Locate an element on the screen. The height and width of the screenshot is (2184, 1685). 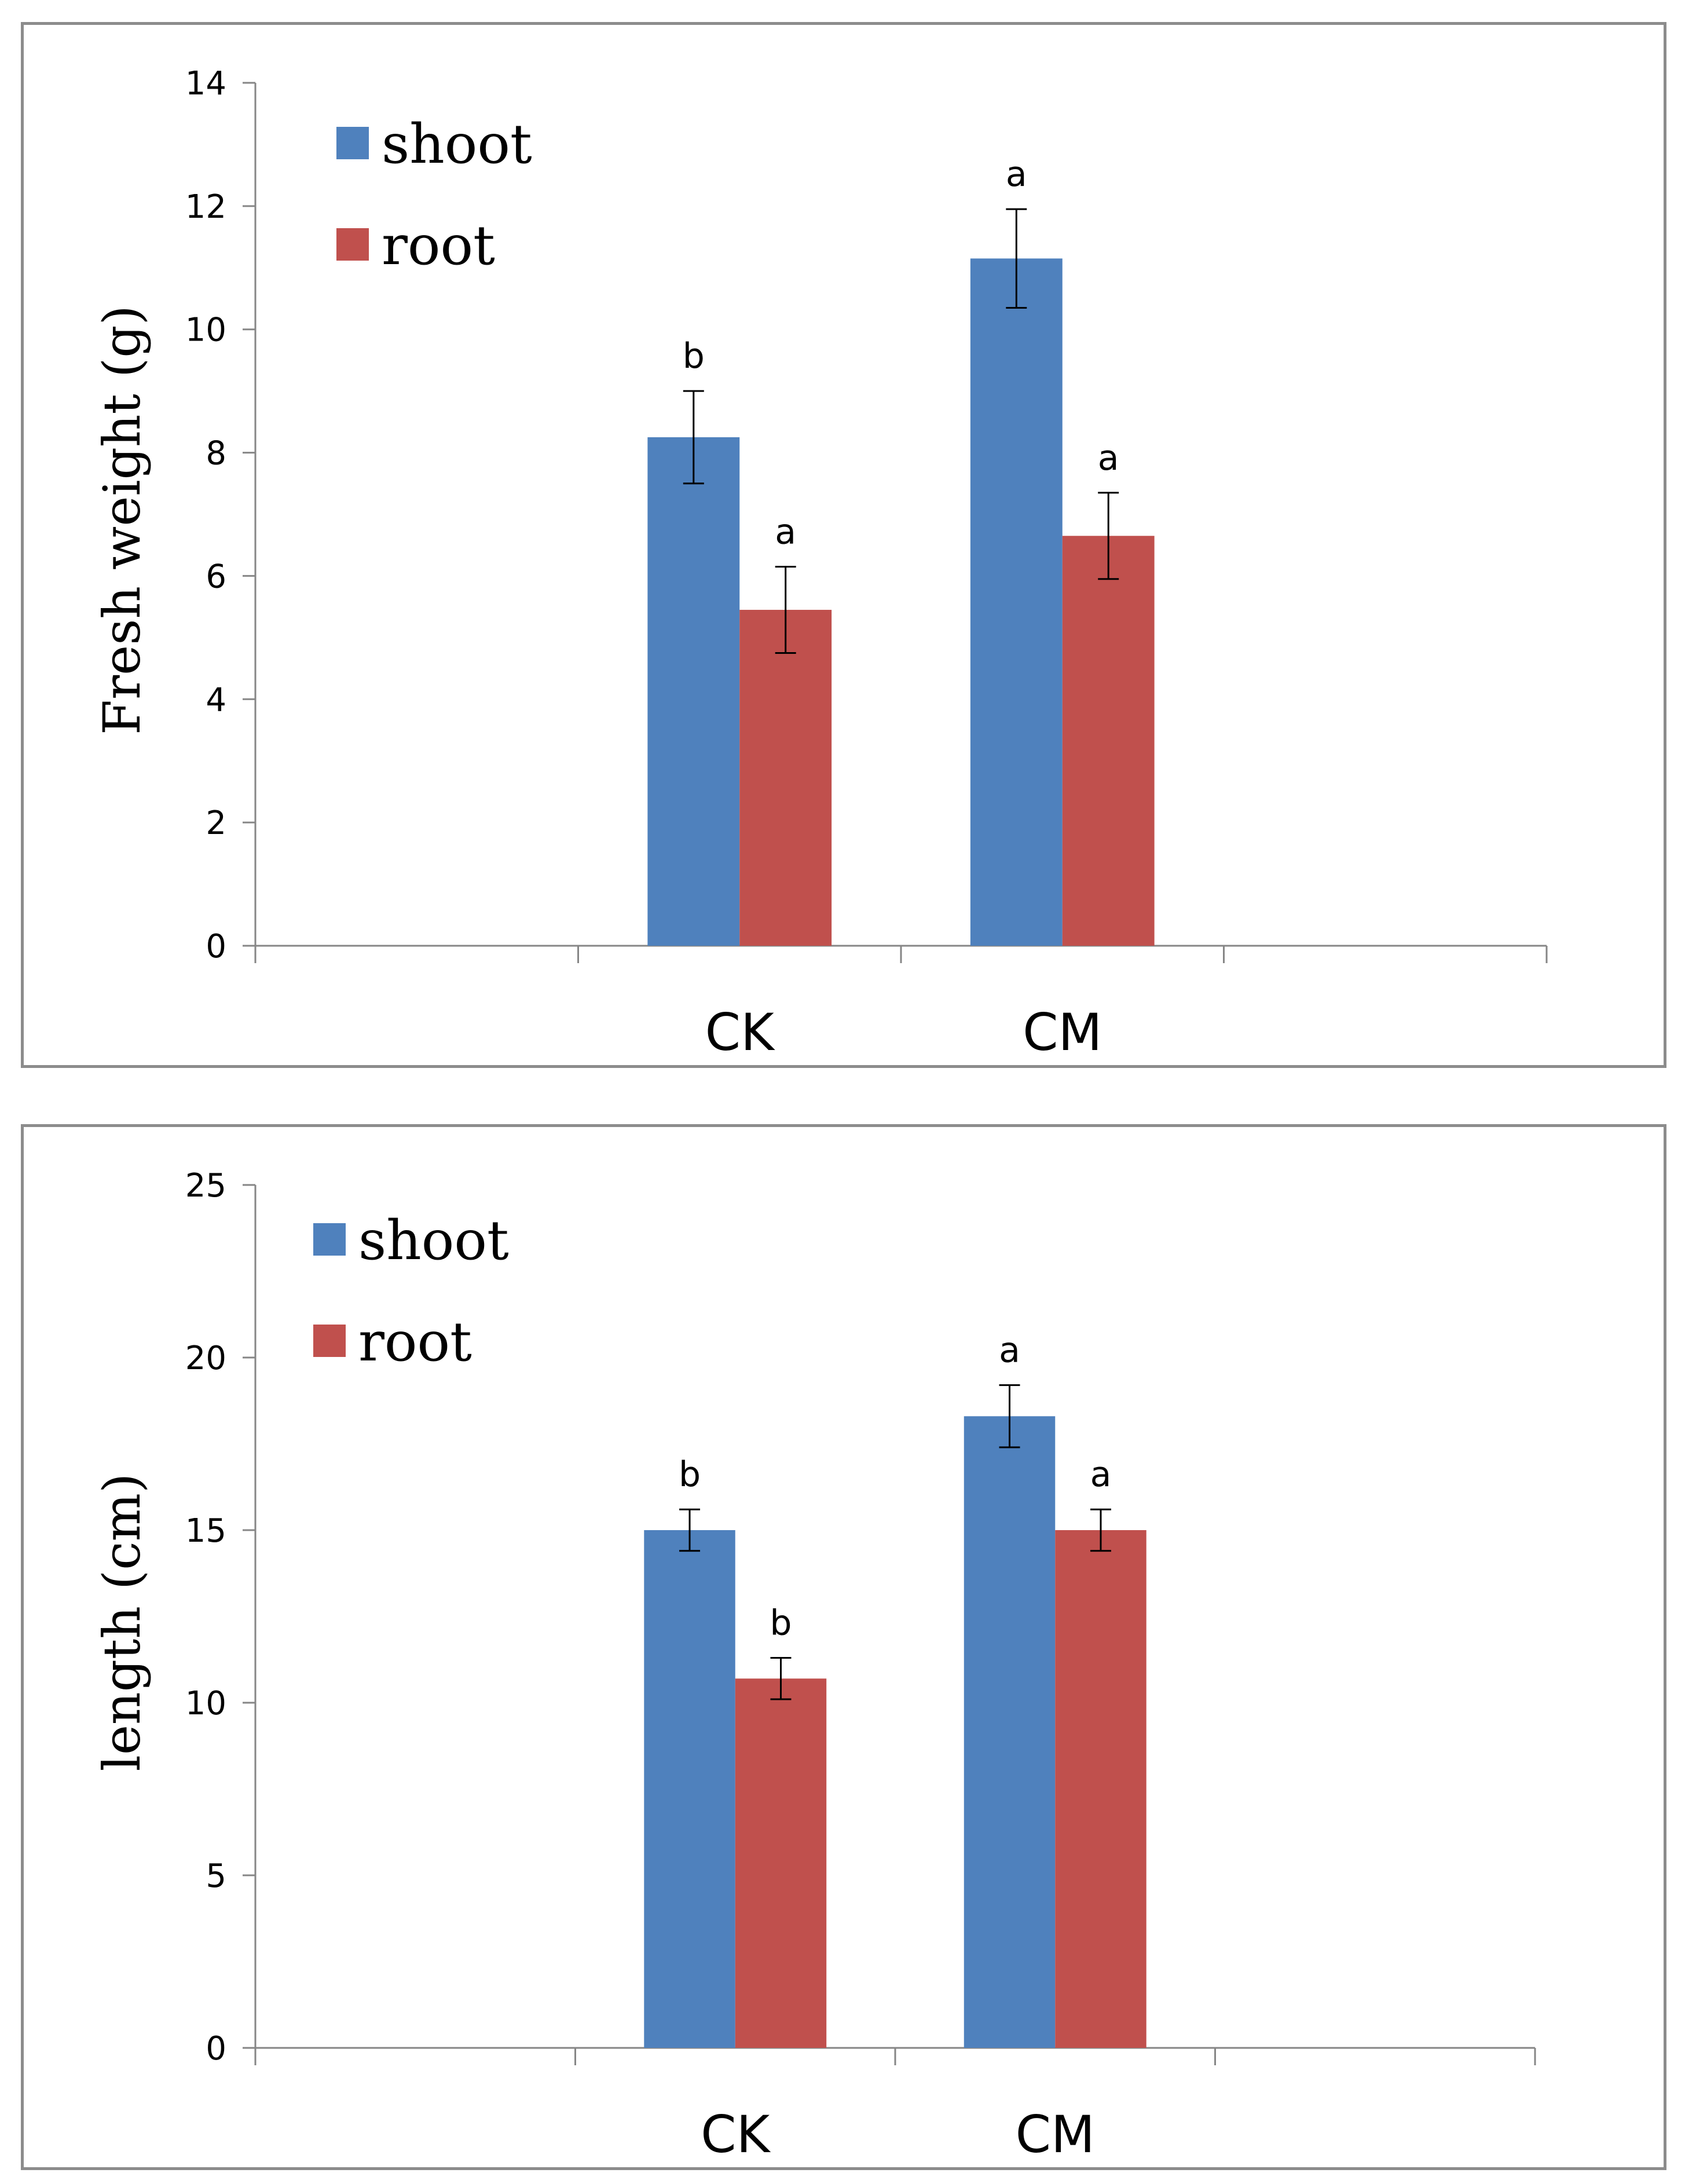
y-tick-label: 5 is located at coordinates (216, 1876).